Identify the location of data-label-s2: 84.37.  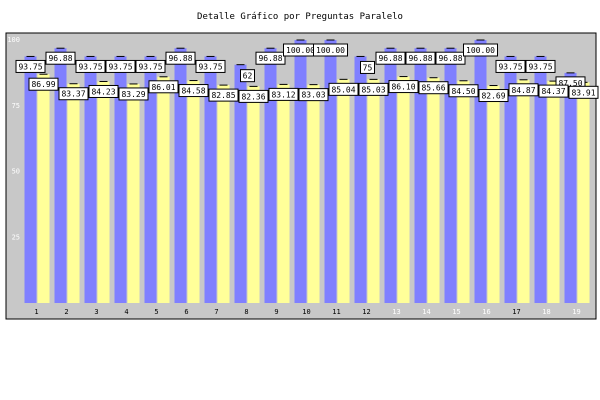
(553, 91).